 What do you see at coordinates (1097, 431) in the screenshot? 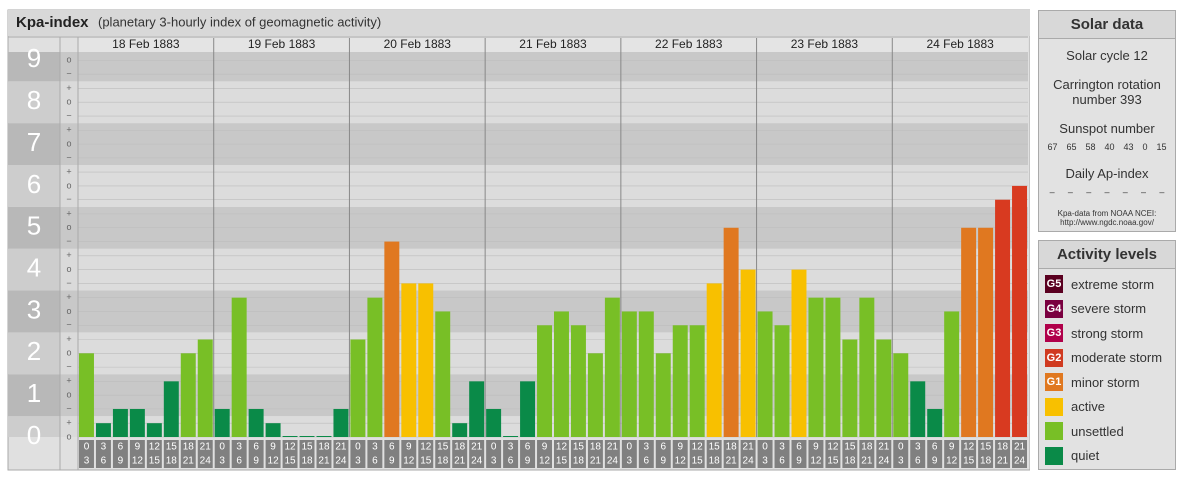
I see `legend-label: unsettled` at bounding box center [1097, 431].